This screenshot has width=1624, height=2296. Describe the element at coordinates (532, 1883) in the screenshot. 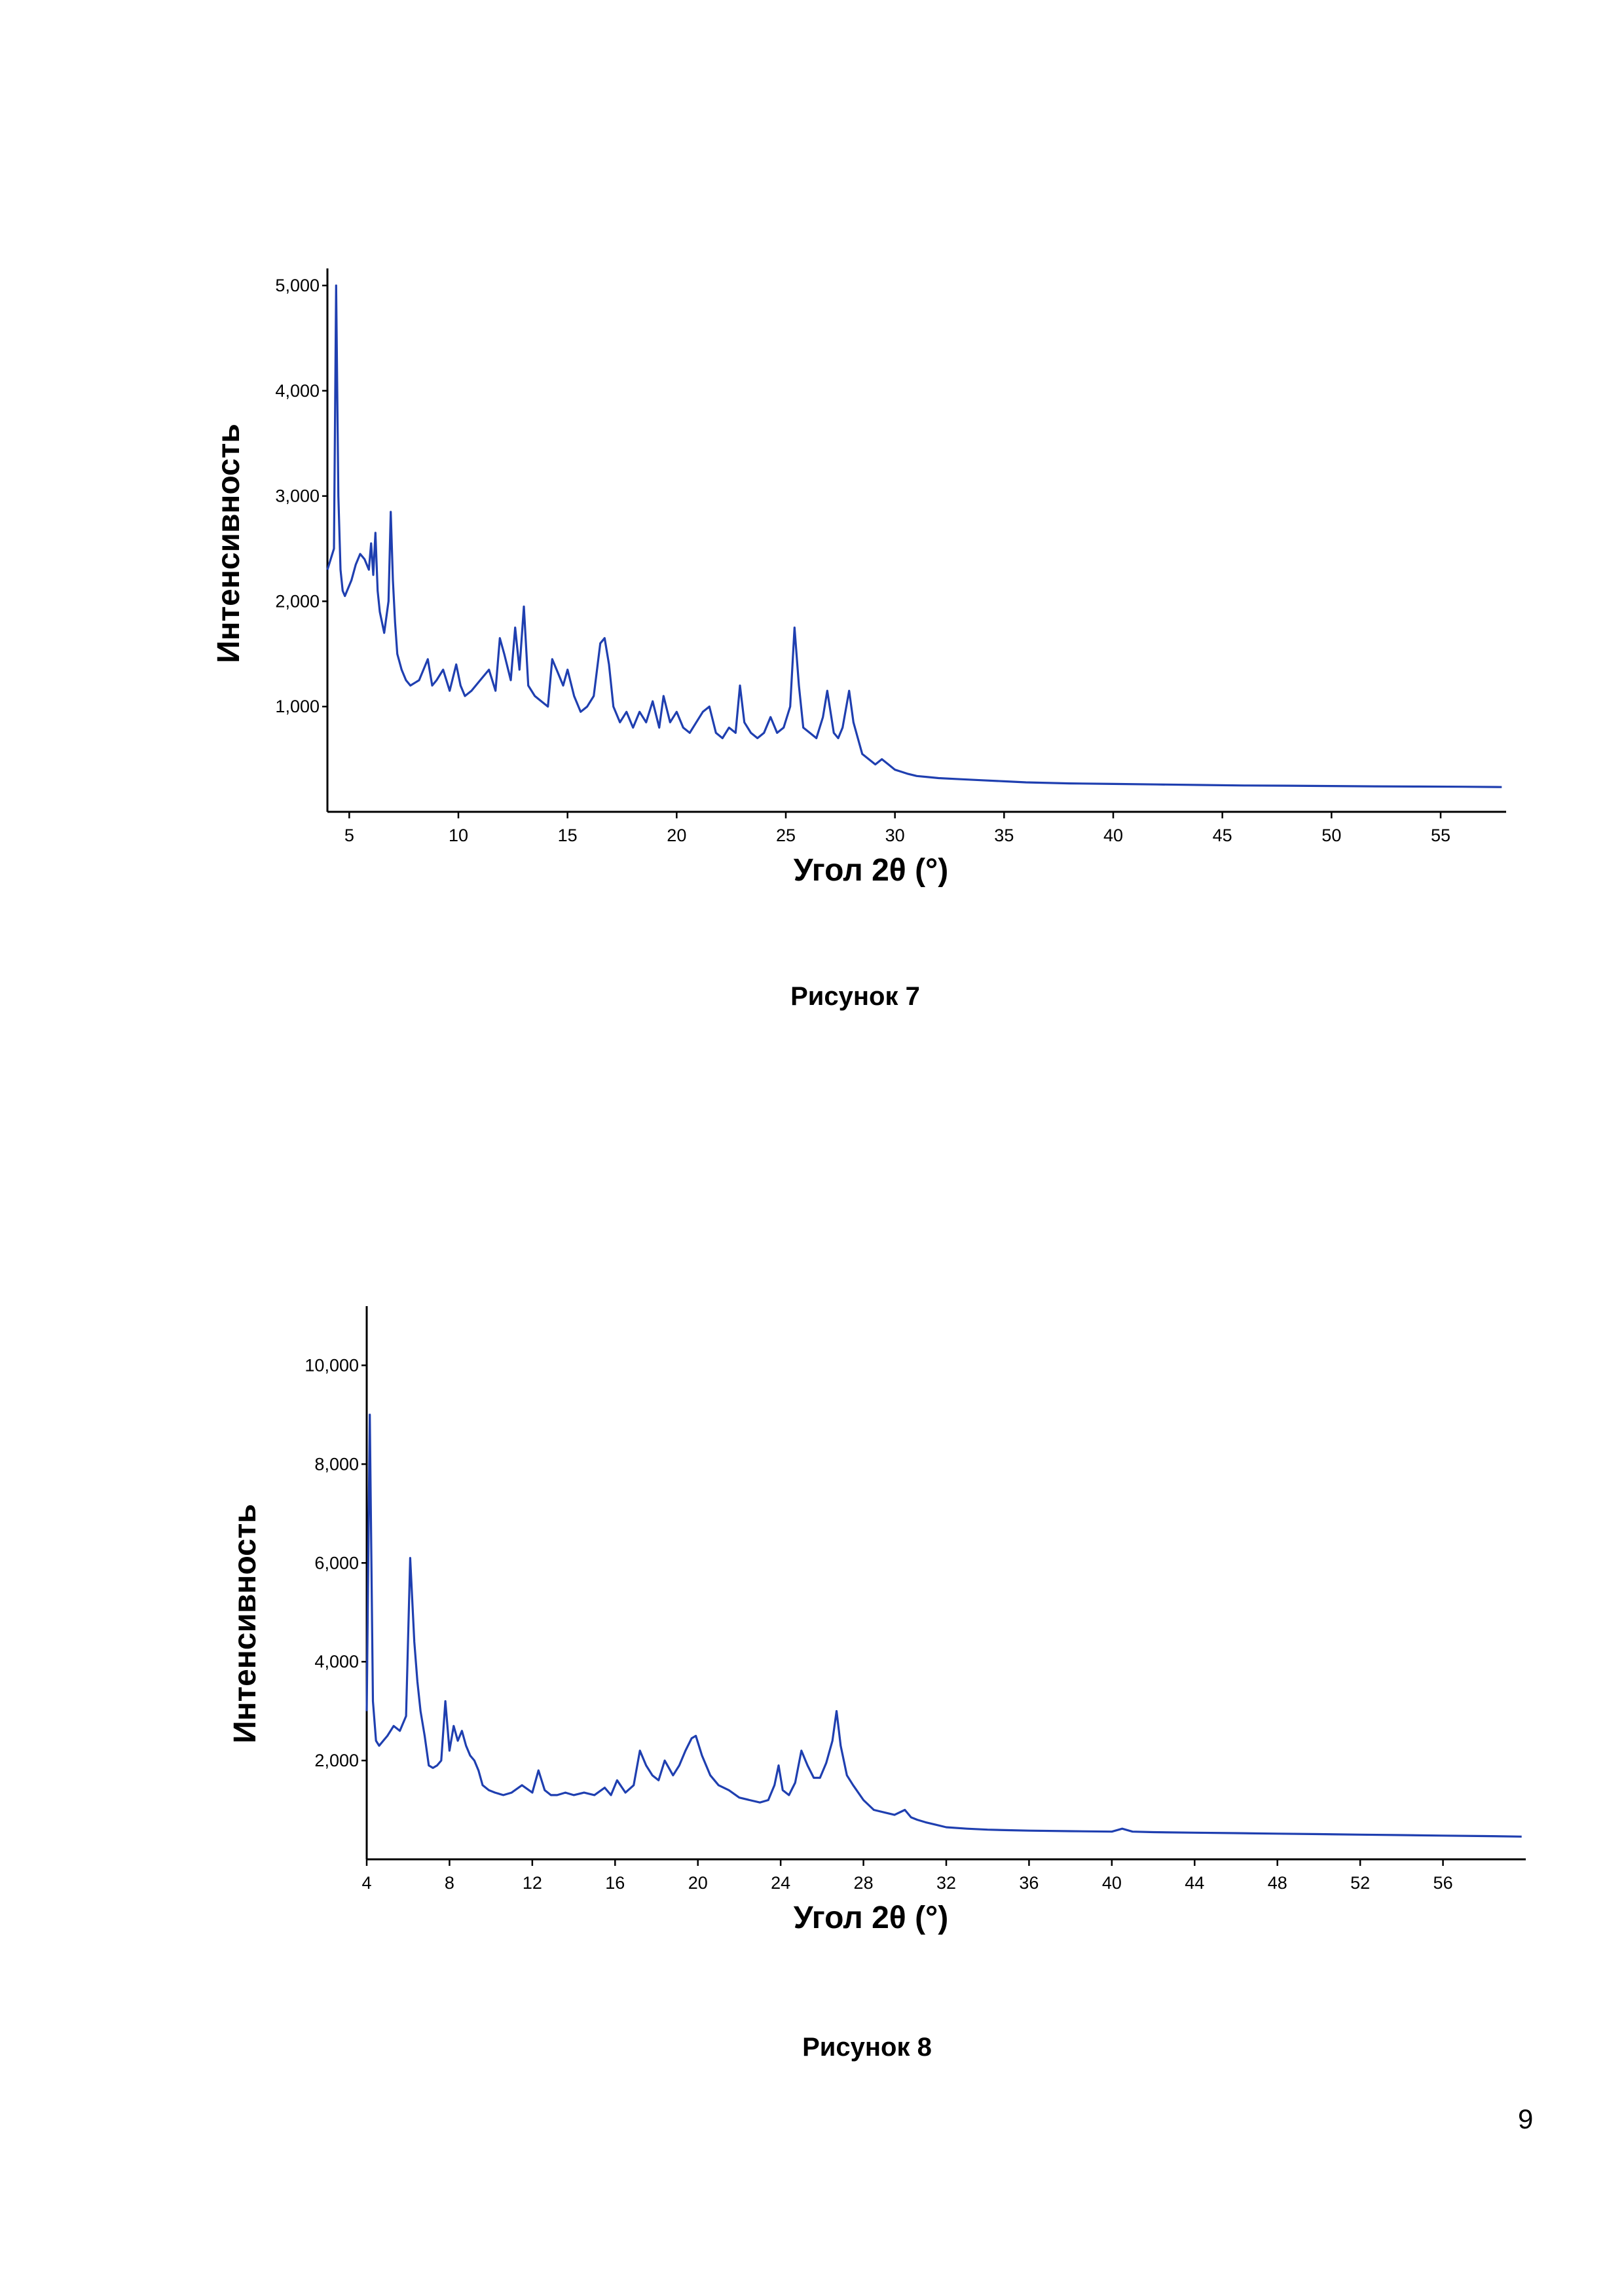

I see `x-tick-label: 12` at that location.